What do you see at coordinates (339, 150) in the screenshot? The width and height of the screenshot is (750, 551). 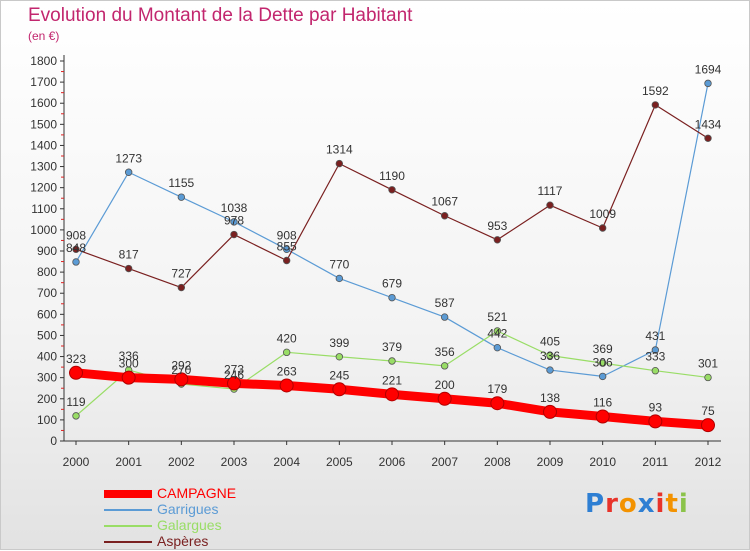 I see `data-label: 1314` at bounding box center [339, 150].